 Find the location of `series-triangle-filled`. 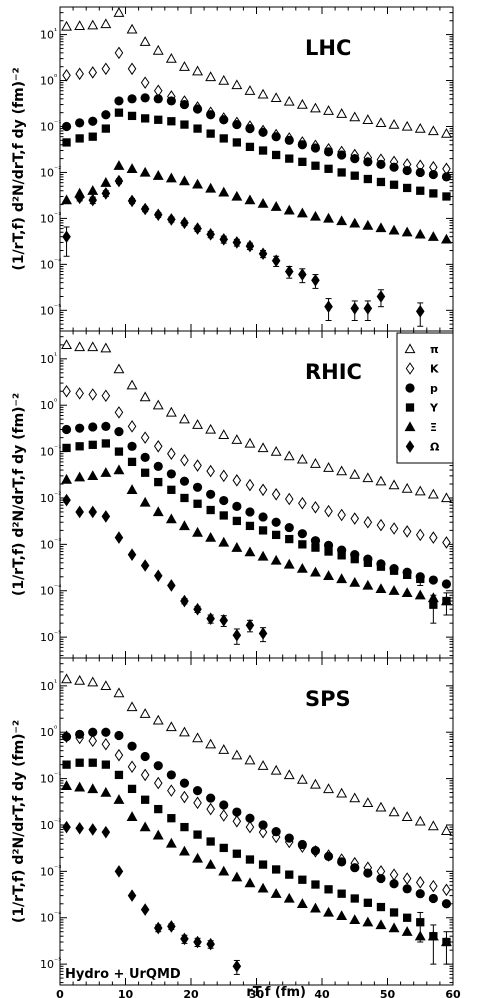

series-triangle-filled is located at coordinates (256, 863).